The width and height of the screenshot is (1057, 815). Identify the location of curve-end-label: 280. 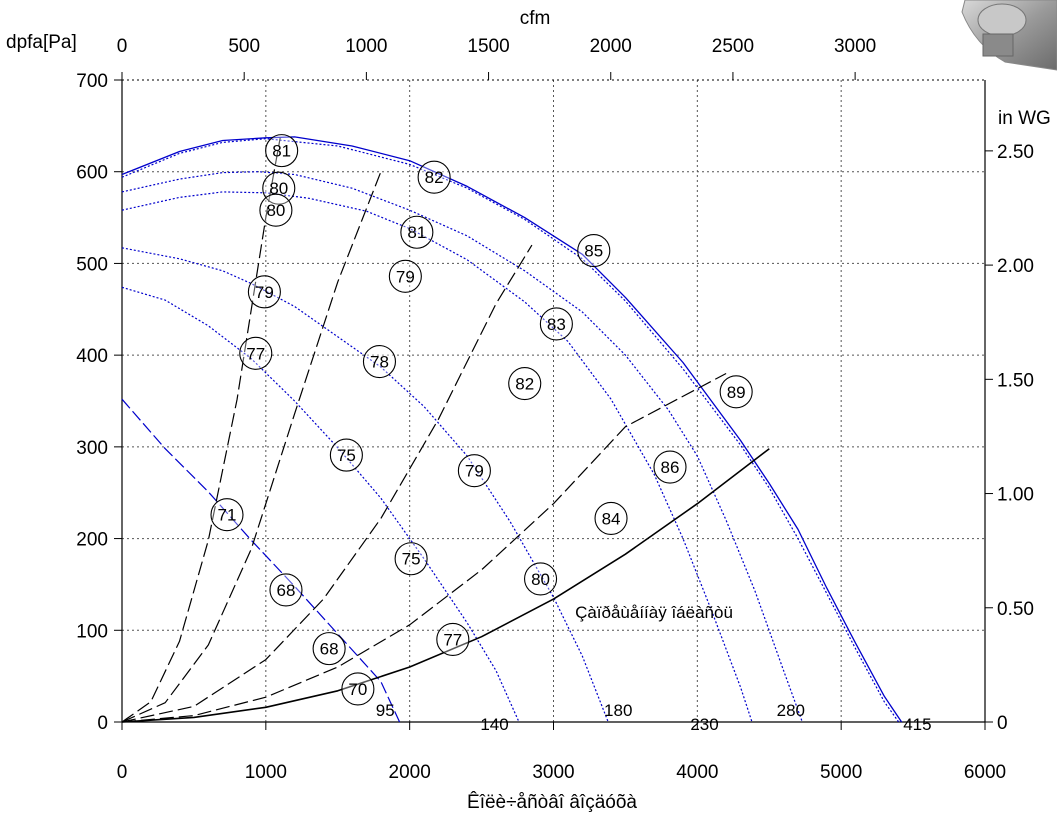
(791, 710).